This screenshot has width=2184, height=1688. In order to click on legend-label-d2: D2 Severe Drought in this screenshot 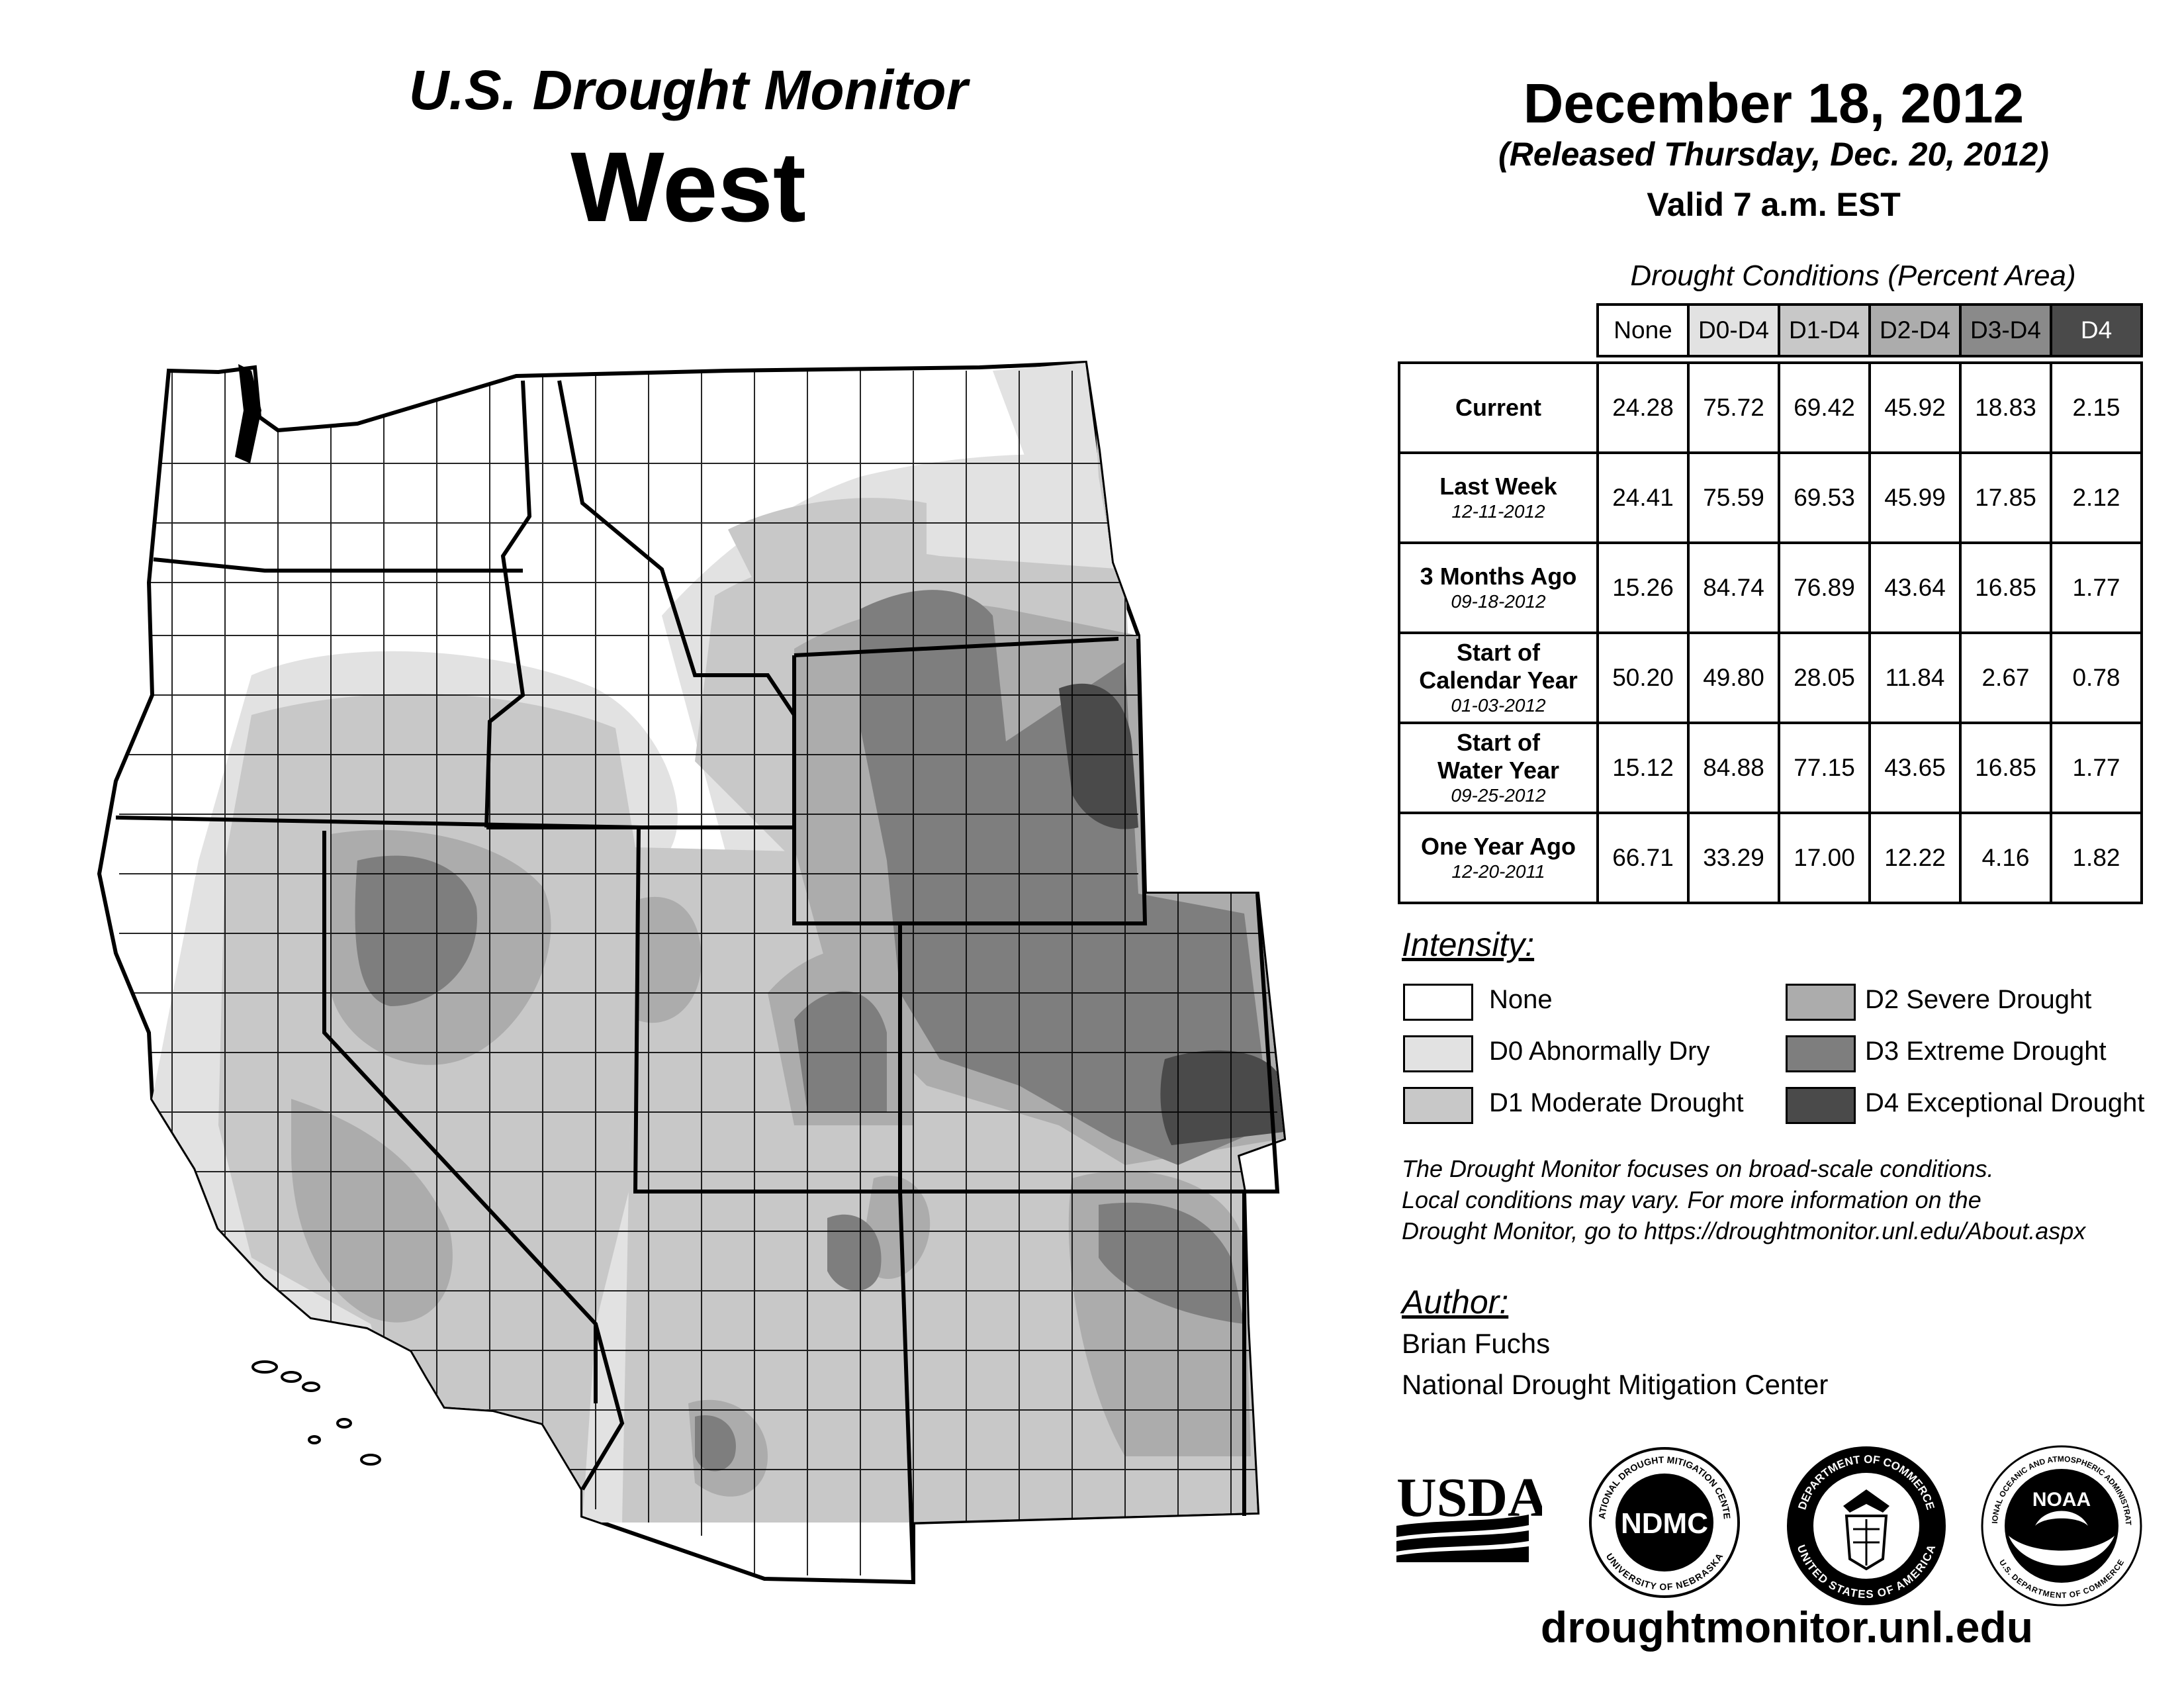, I will do `click(1979, 999)`.